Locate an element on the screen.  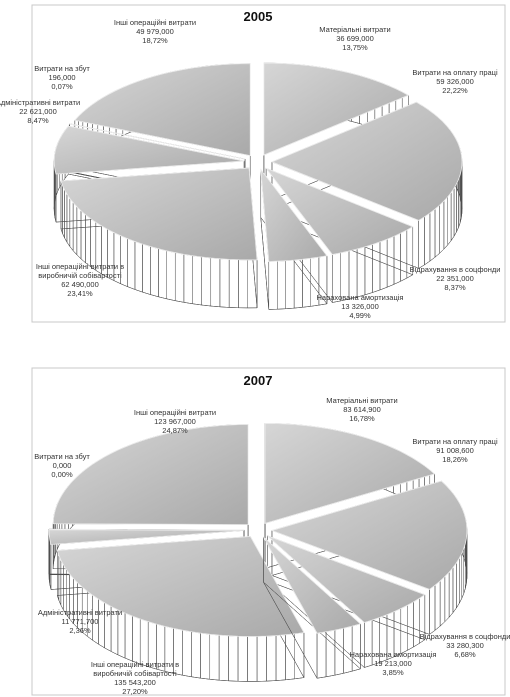
value-label: 83 614,900 is located at coordinates (362, 409).